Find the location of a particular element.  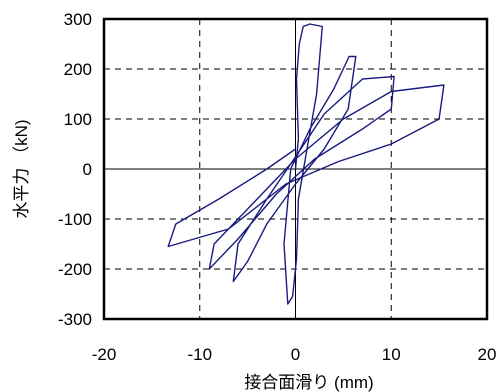

x-tick-label: 0 is located at coordinates (295, 354).